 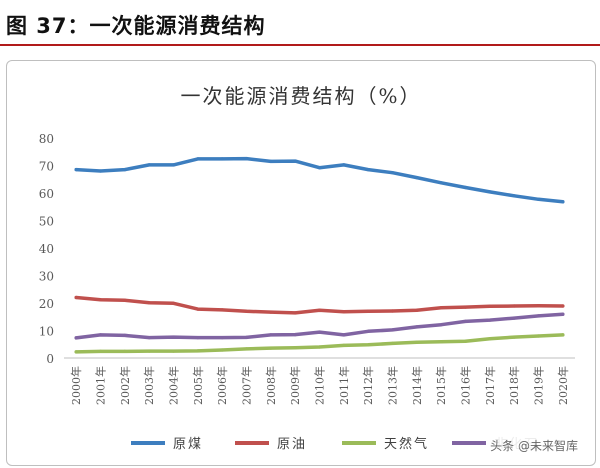 What do you see at coordinates (563, 385) in the screenshot?
I see `x-tick-label: 2020年` at bounding box center [563, 385].